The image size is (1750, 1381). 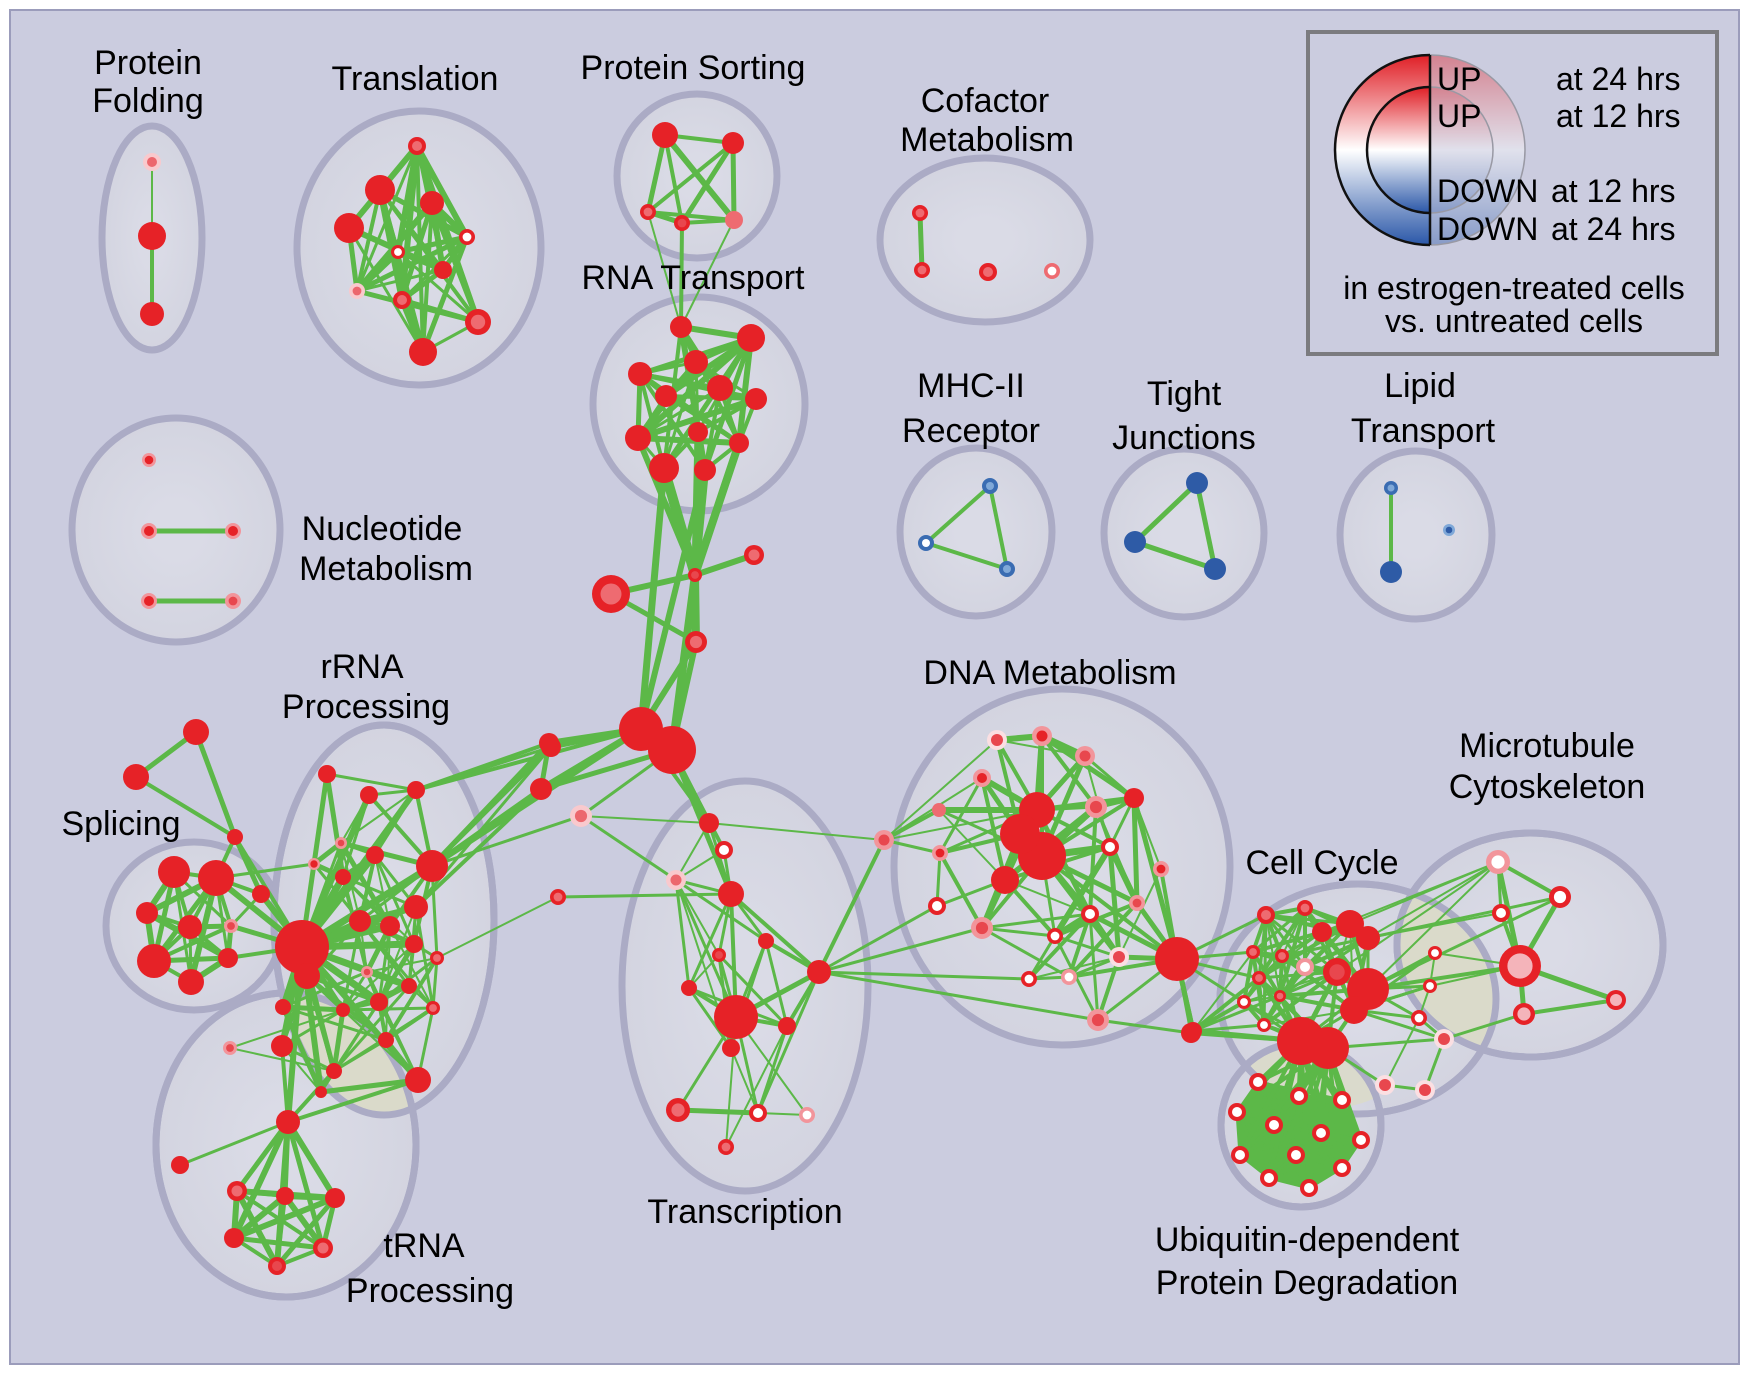 I want to click on svg-text: Microtubule, so click(x=1547, y=746).